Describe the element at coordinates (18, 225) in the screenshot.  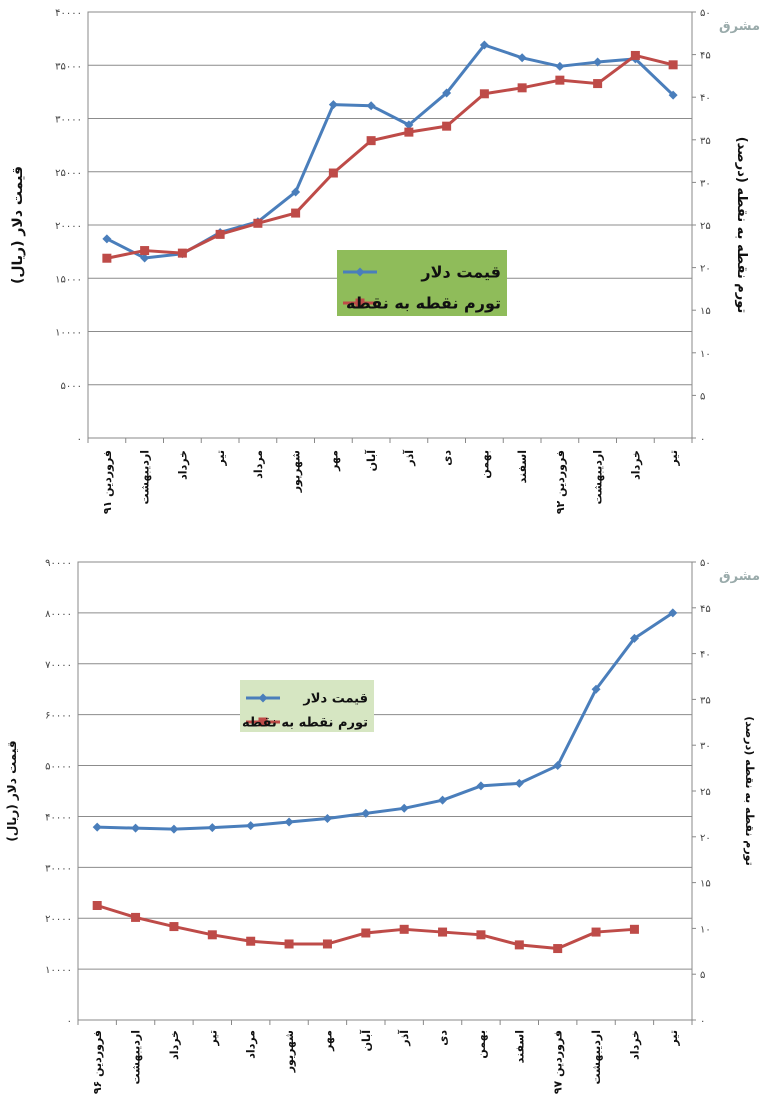
I see `y-axis-title: قیمت دلار (ریال)` at that location.